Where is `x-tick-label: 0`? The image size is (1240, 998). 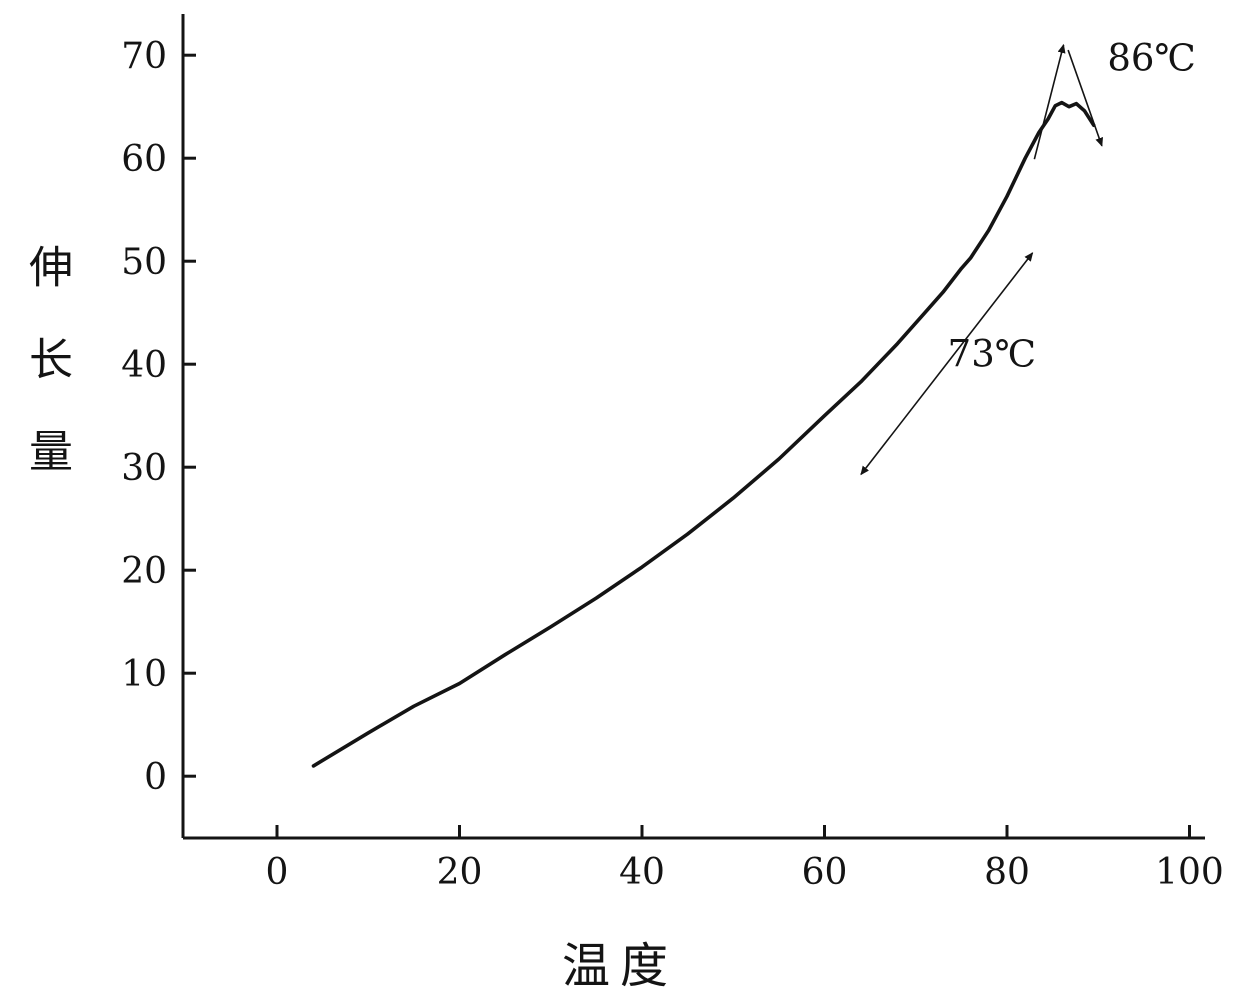 x-tick-label: 0 is located at coordinates (277, 872).